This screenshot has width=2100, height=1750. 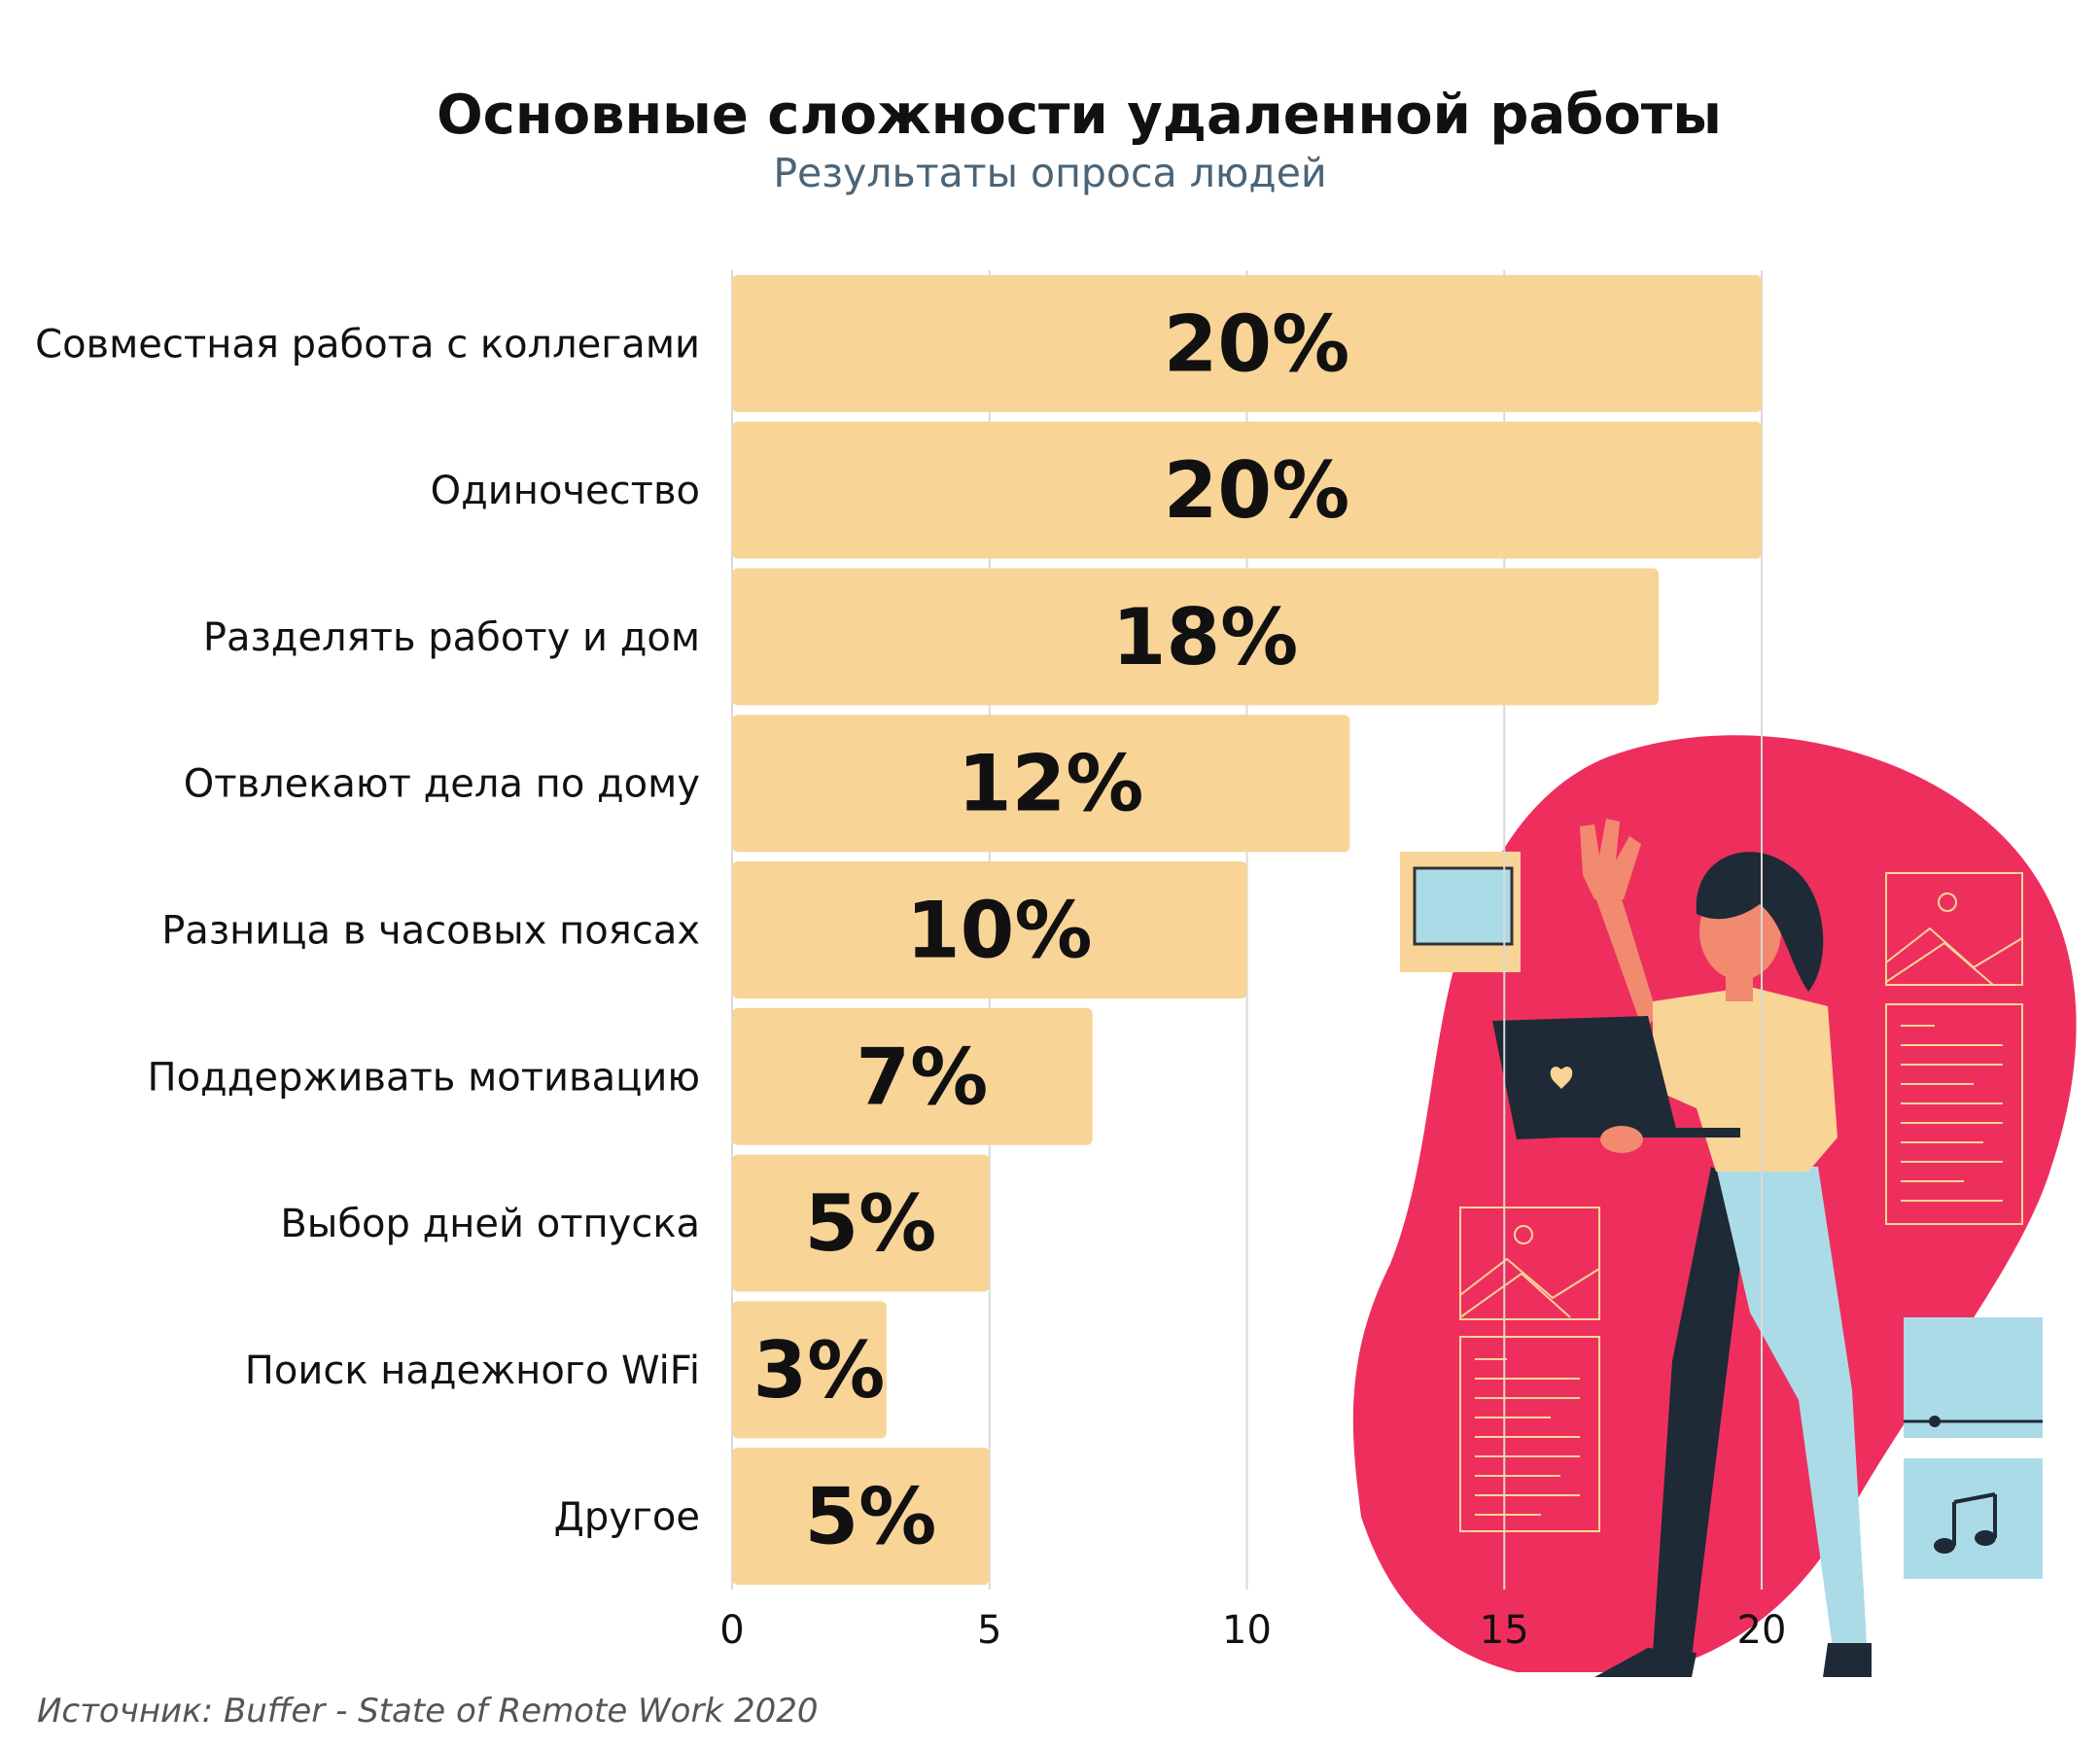 I want to click on heart-icon, so click(x=1561, y=1078).